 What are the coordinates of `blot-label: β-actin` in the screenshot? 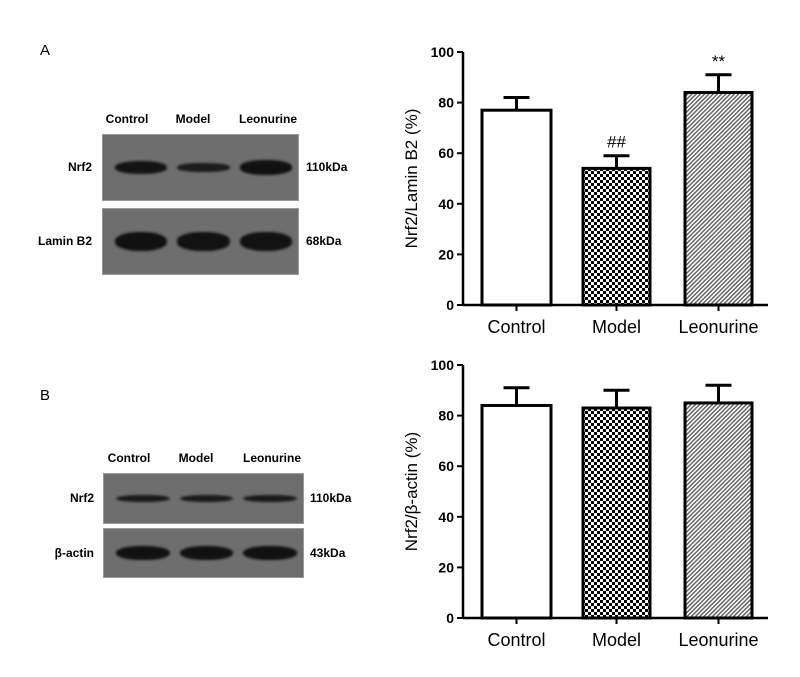 It's located at (74, 553).